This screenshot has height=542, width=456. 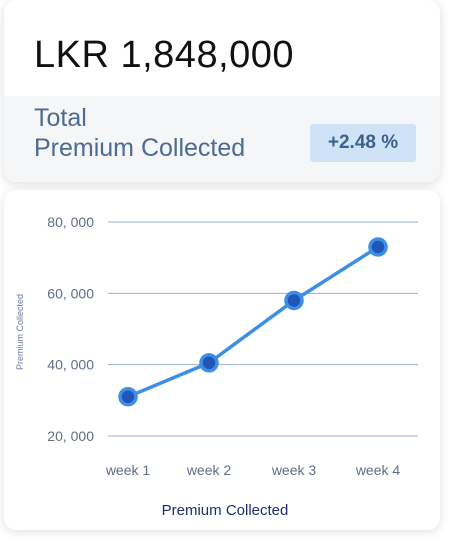 What do you see at coordinates (60, 118) in the screenshot?
I see `summary-label-line-1: Total` at bounding box center [60, 118].